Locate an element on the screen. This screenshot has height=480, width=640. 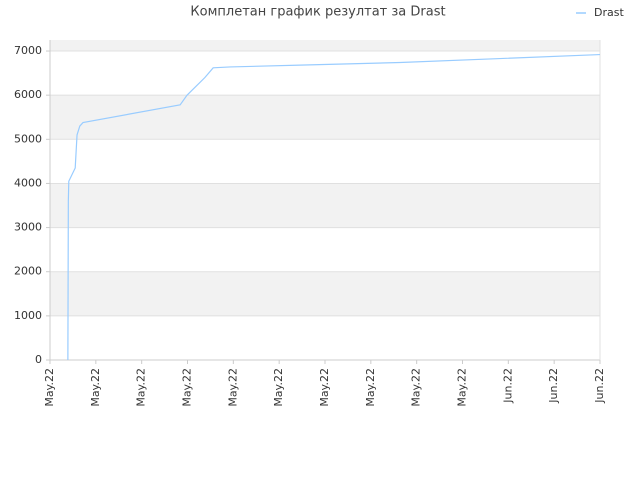
y-tick-label: 3000 is located at coordinates (28, 227).